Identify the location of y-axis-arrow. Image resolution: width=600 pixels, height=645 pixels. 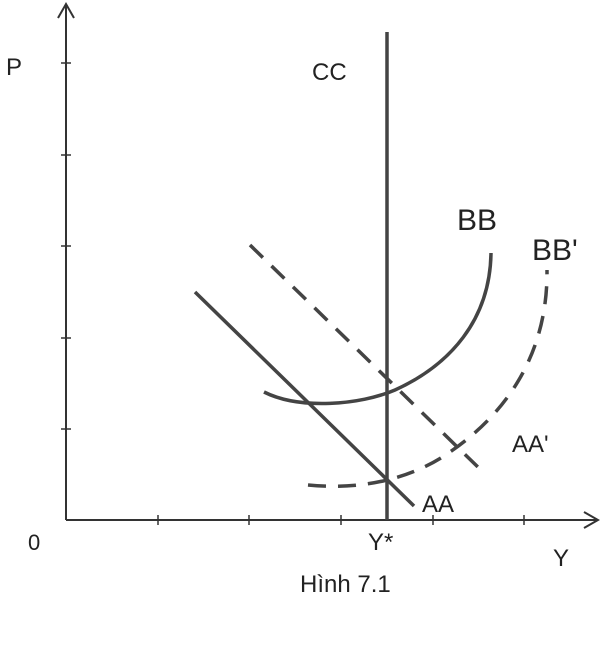
(66, 10).